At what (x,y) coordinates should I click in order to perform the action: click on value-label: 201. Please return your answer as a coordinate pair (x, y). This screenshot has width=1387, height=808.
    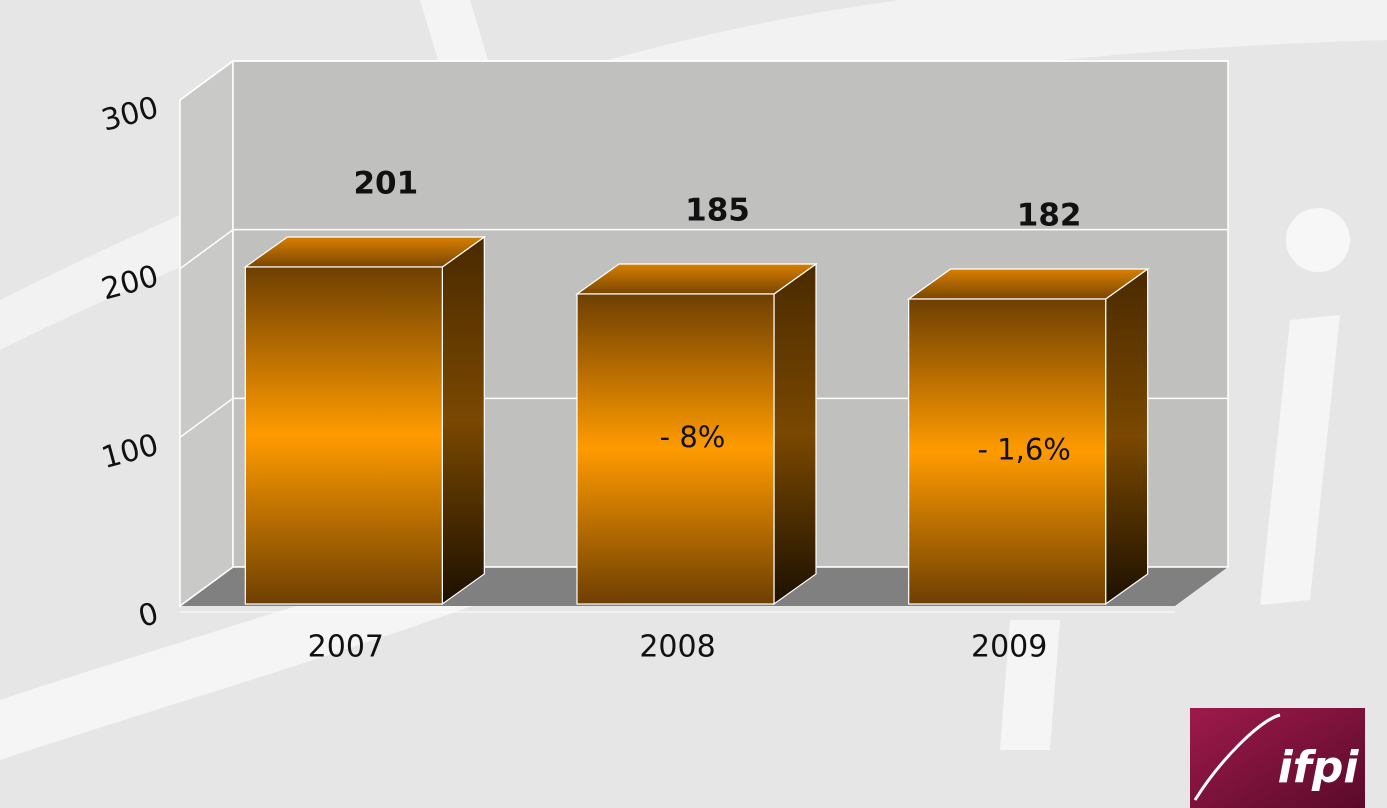
    Looking at the image, I should click on (385, 183).